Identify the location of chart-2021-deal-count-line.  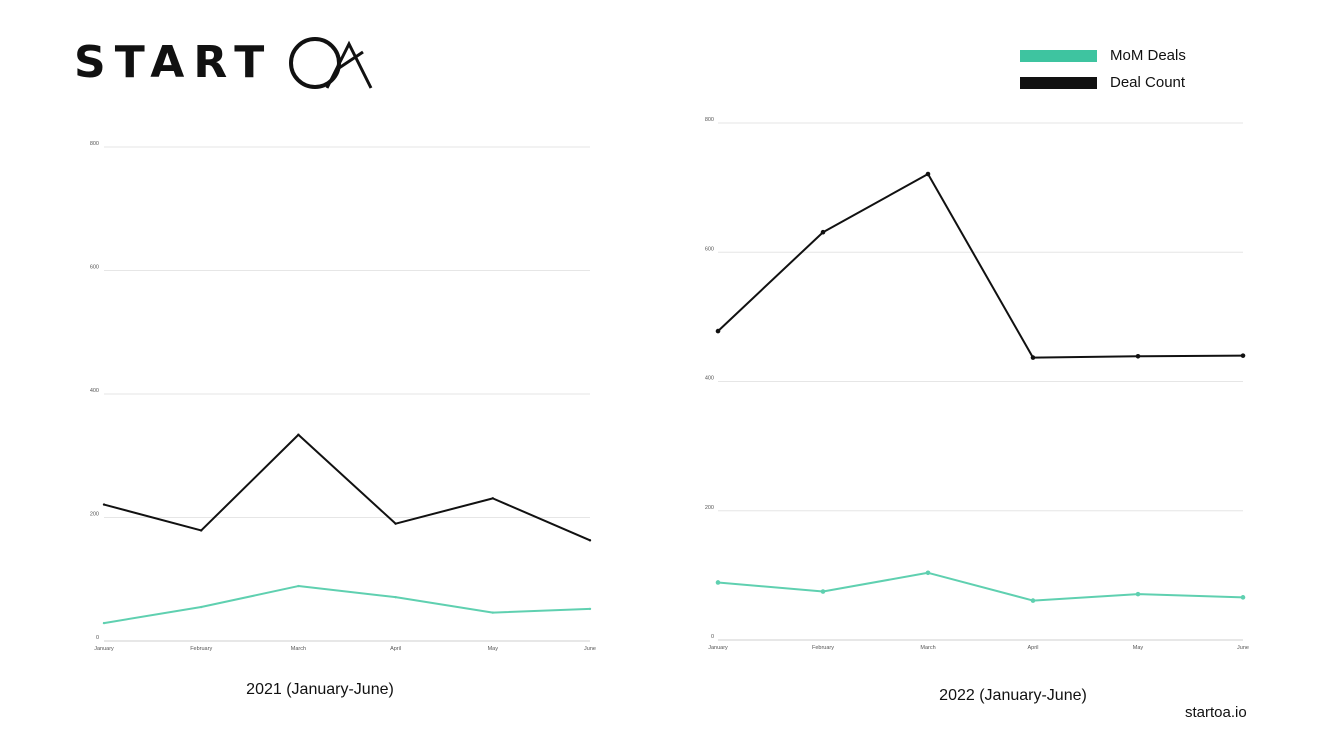
(347, 487).